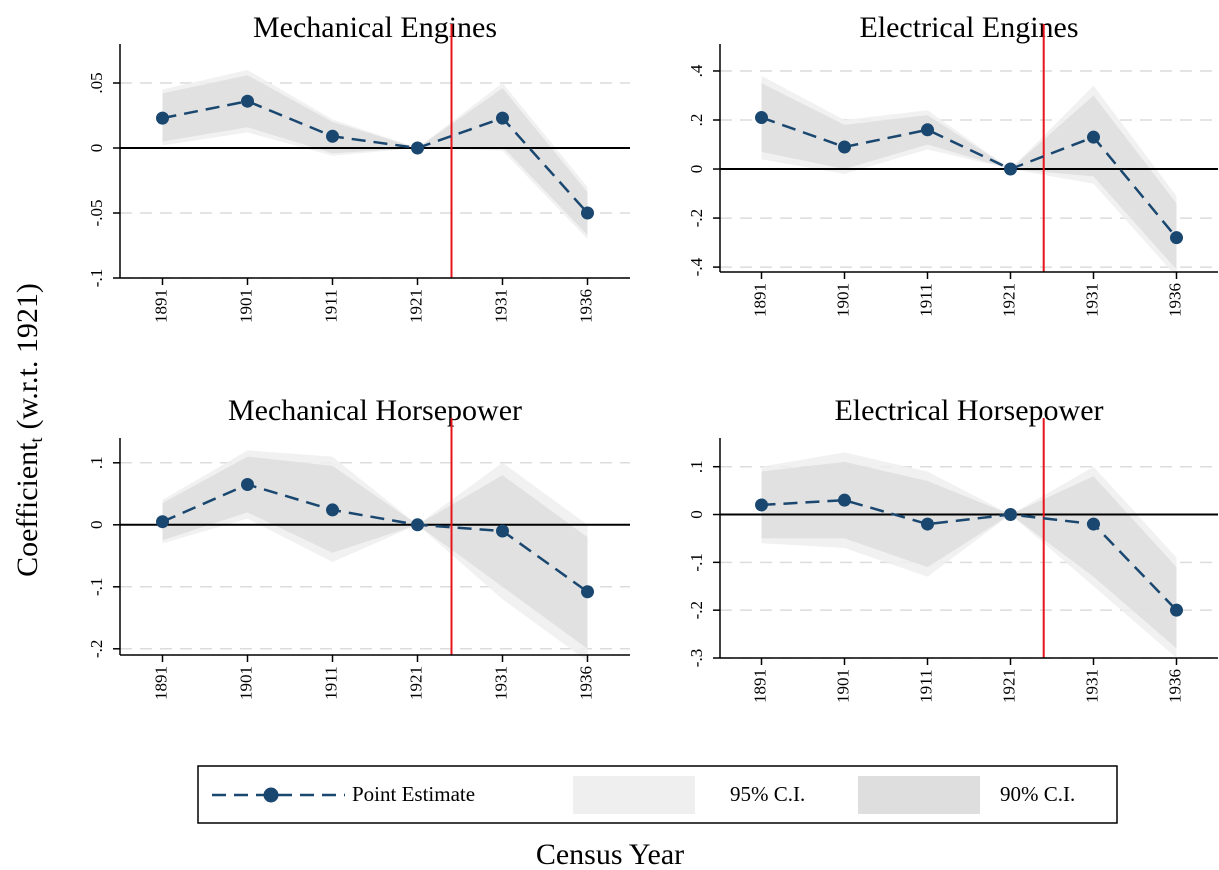  Describe the element at coordinates (968, 27) in the screenshot. I see `panel-title: Electrical Engines` at that location.